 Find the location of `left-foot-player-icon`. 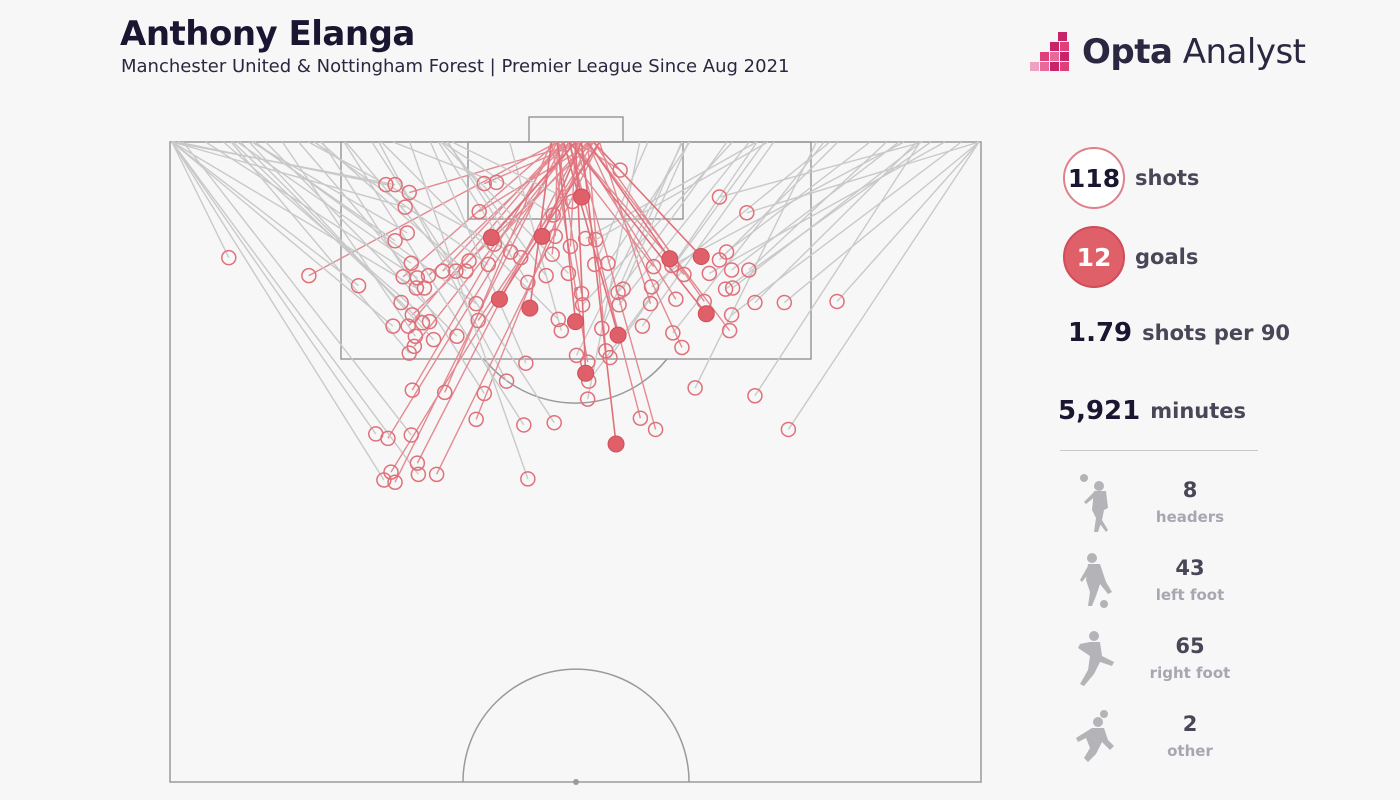

left-foot-player-icon is located at coordinates (1096, 580).